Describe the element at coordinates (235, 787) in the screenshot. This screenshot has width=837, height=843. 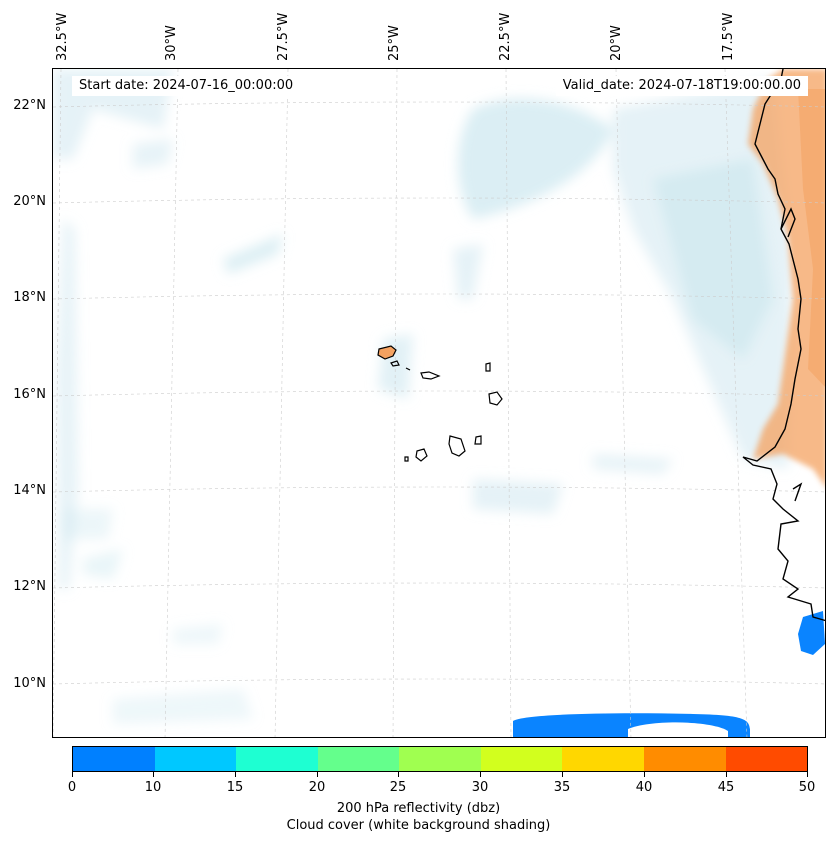
I see `colorbar-tick-label: 15` at that location.